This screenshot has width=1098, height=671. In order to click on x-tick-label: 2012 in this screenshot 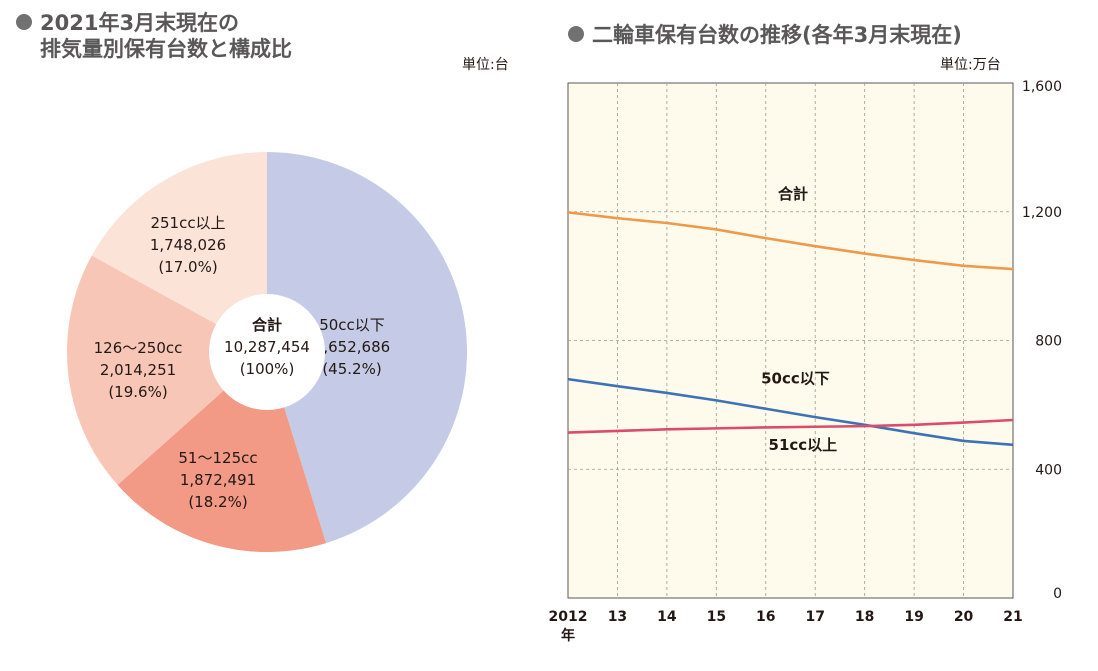, I will do `click(568, 617)`.